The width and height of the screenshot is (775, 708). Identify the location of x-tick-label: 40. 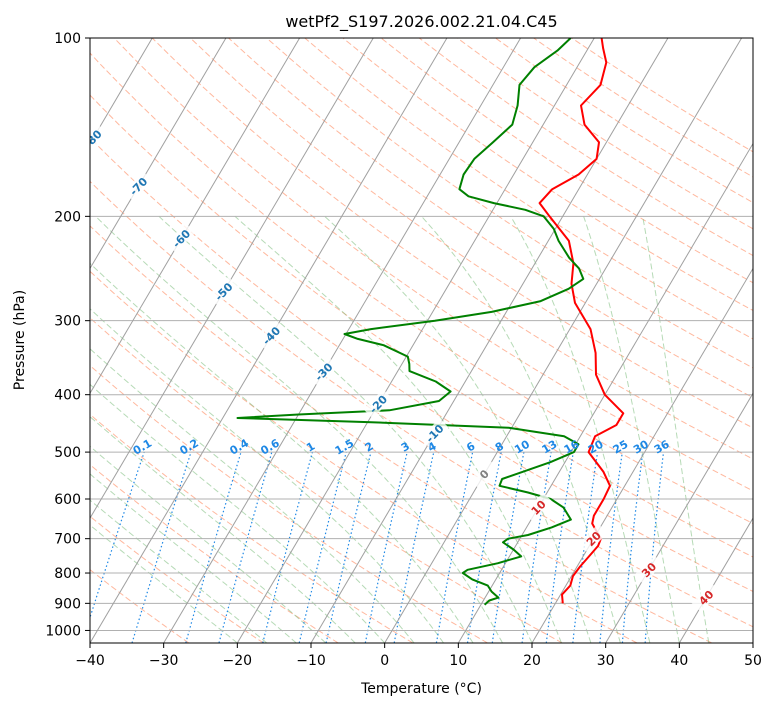
(679, 661).